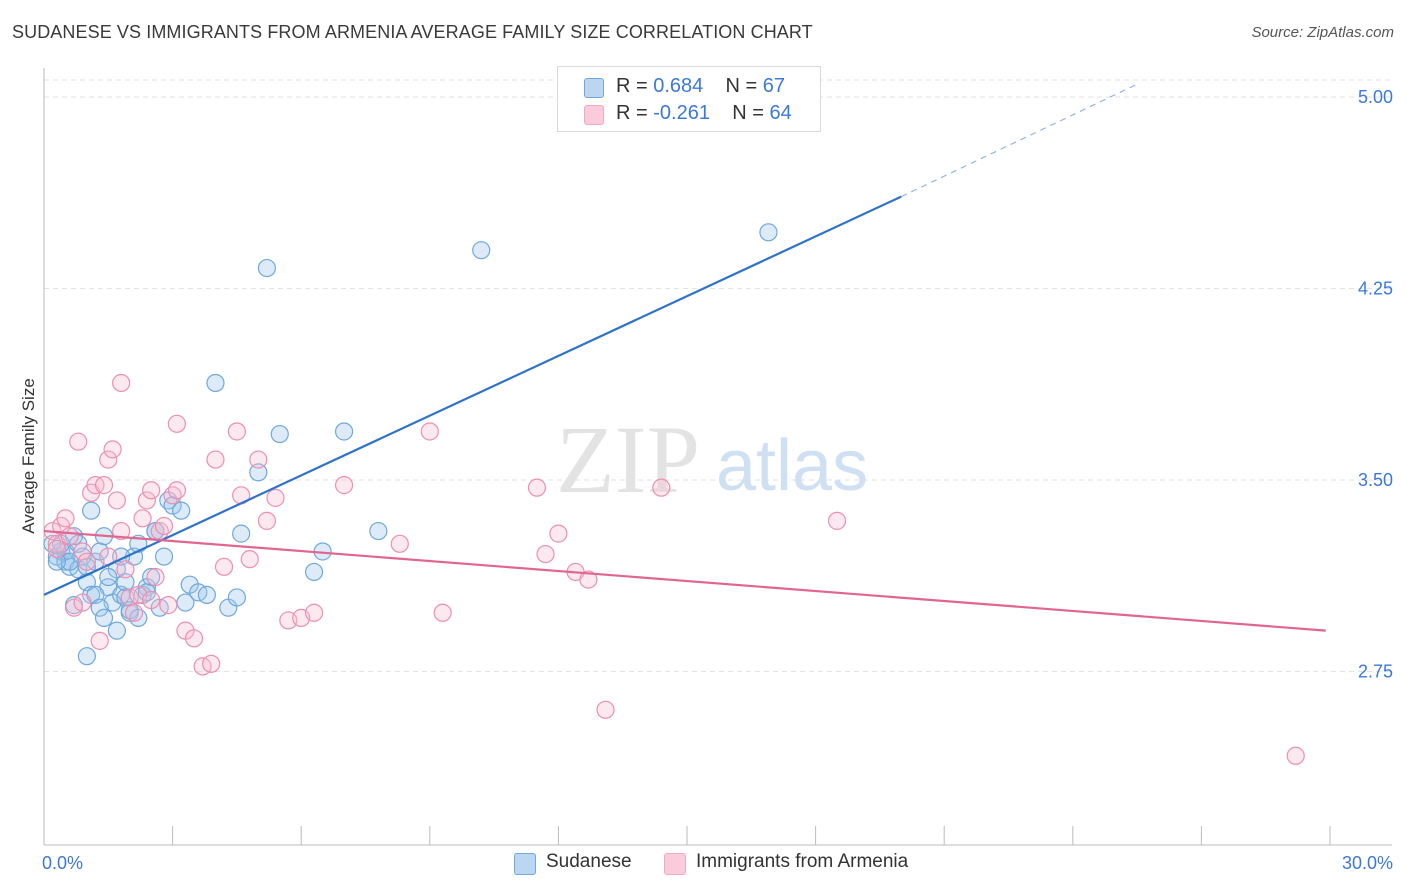 This screenshot has width=1406, height=892. Describe the element at coordinates (1322, 32) in the screenshot. I see `chart-source: Source: ZipAtlas.com` at that location.